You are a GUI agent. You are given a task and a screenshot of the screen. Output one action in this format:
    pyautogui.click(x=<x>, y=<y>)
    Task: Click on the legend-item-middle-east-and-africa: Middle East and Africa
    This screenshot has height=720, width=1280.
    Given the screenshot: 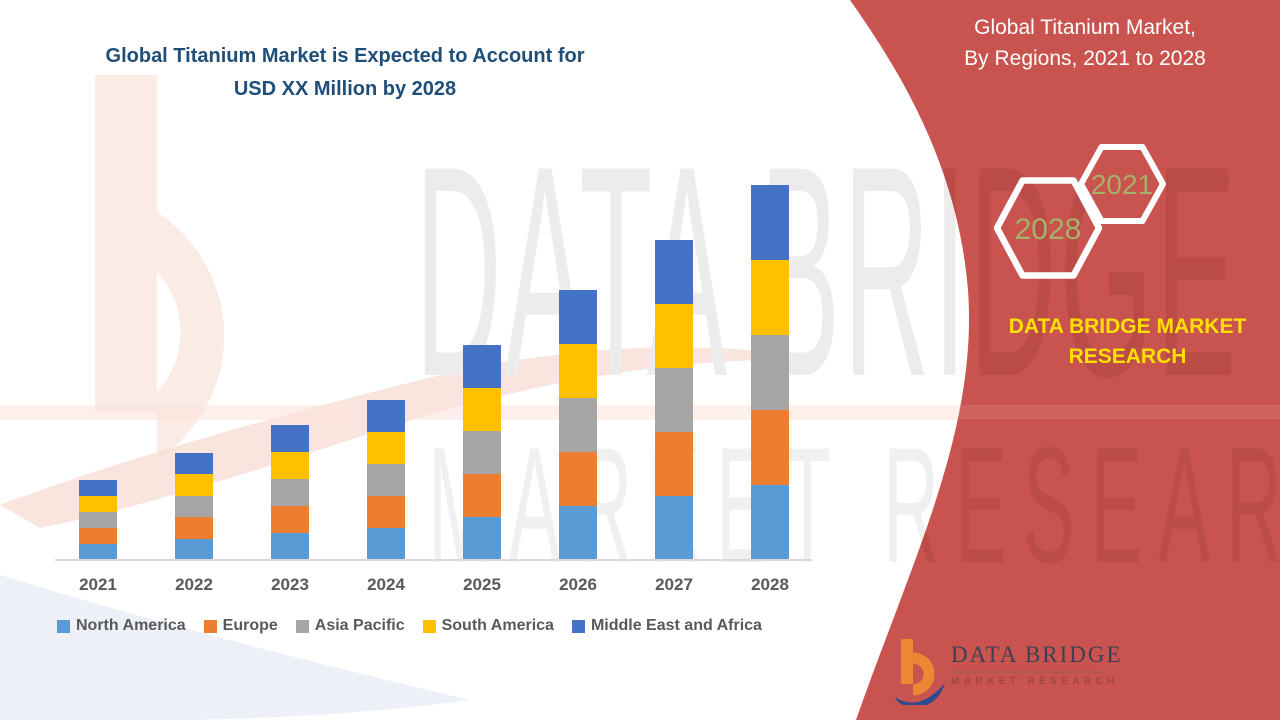 What is the action you would take?
    pyautogui.click(x=666, y=626)
    